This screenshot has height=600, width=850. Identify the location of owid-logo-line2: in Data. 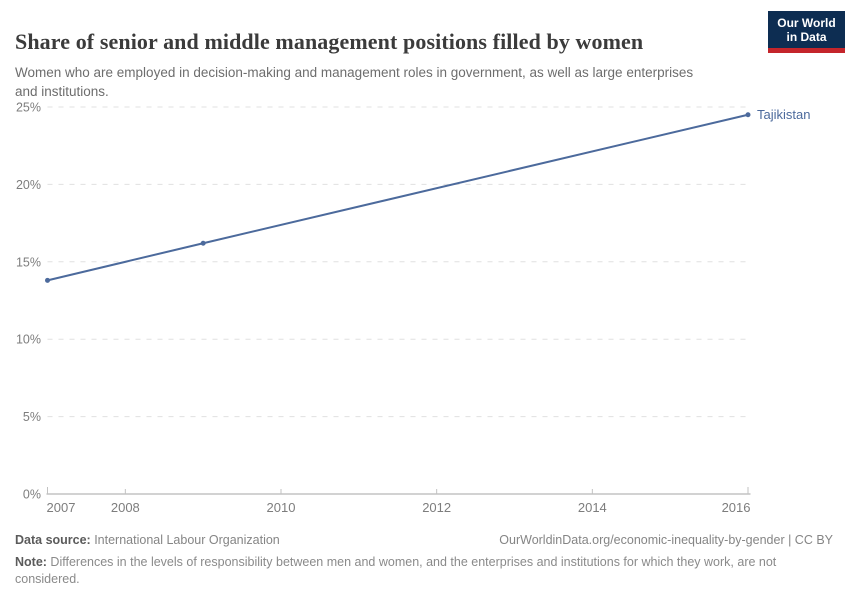
(806, 36).